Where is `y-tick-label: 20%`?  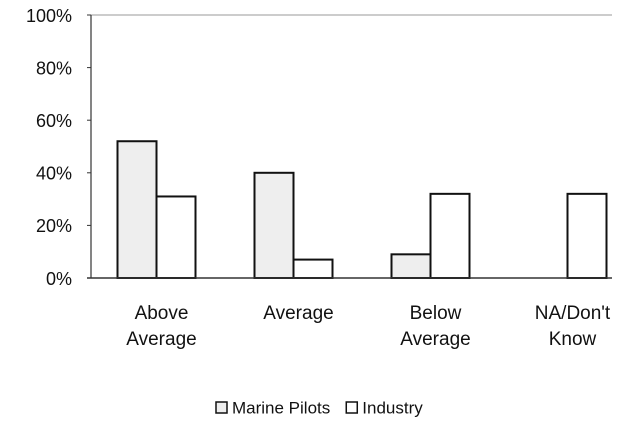
y-tick-label: 20% is located at coordinates (54, 226).